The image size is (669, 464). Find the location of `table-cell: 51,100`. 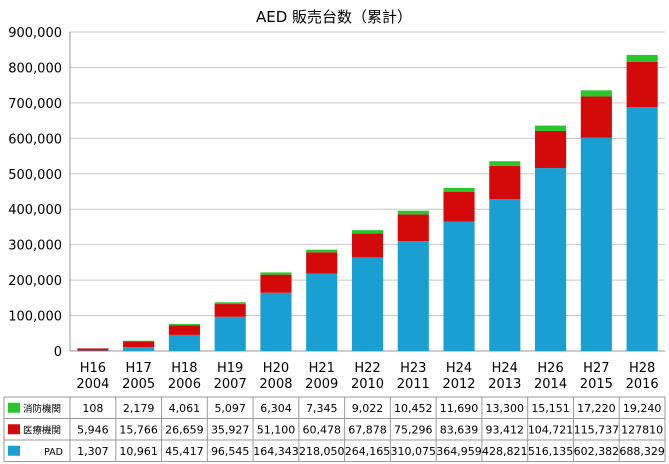

table-cell: 51,100 is located at coordinates (276, 429).